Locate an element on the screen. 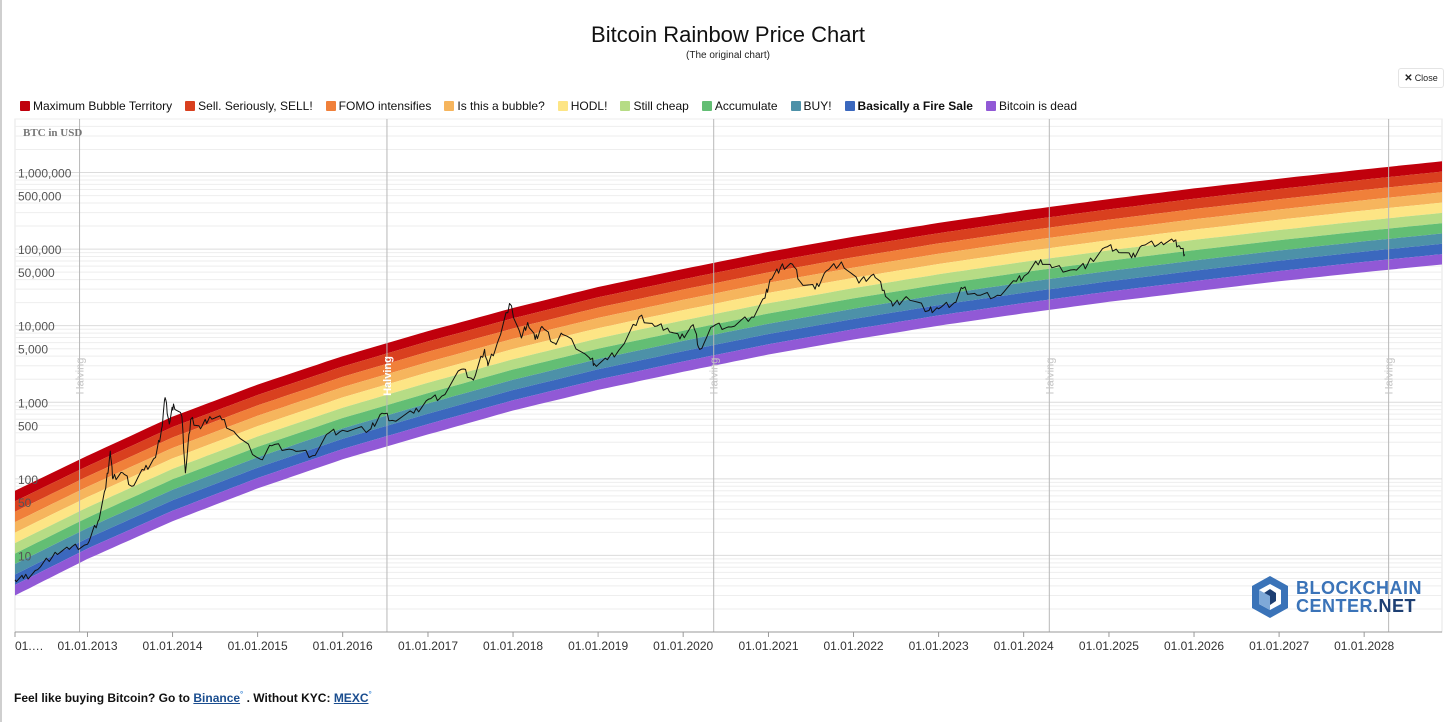  logo-line1: BLOCKCHAIN is located at coordinates (1359, 588).